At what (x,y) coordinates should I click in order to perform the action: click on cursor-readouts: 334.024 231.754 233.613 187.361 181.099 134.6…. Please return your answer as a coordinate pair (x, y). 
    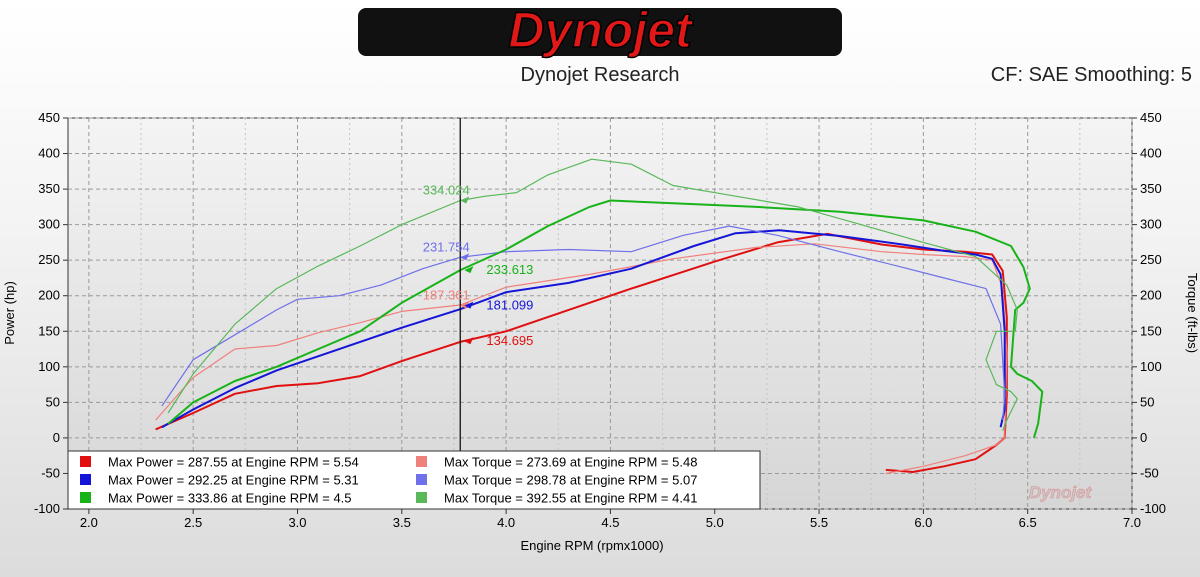
    Looking at the image, I should click on (478, 265).